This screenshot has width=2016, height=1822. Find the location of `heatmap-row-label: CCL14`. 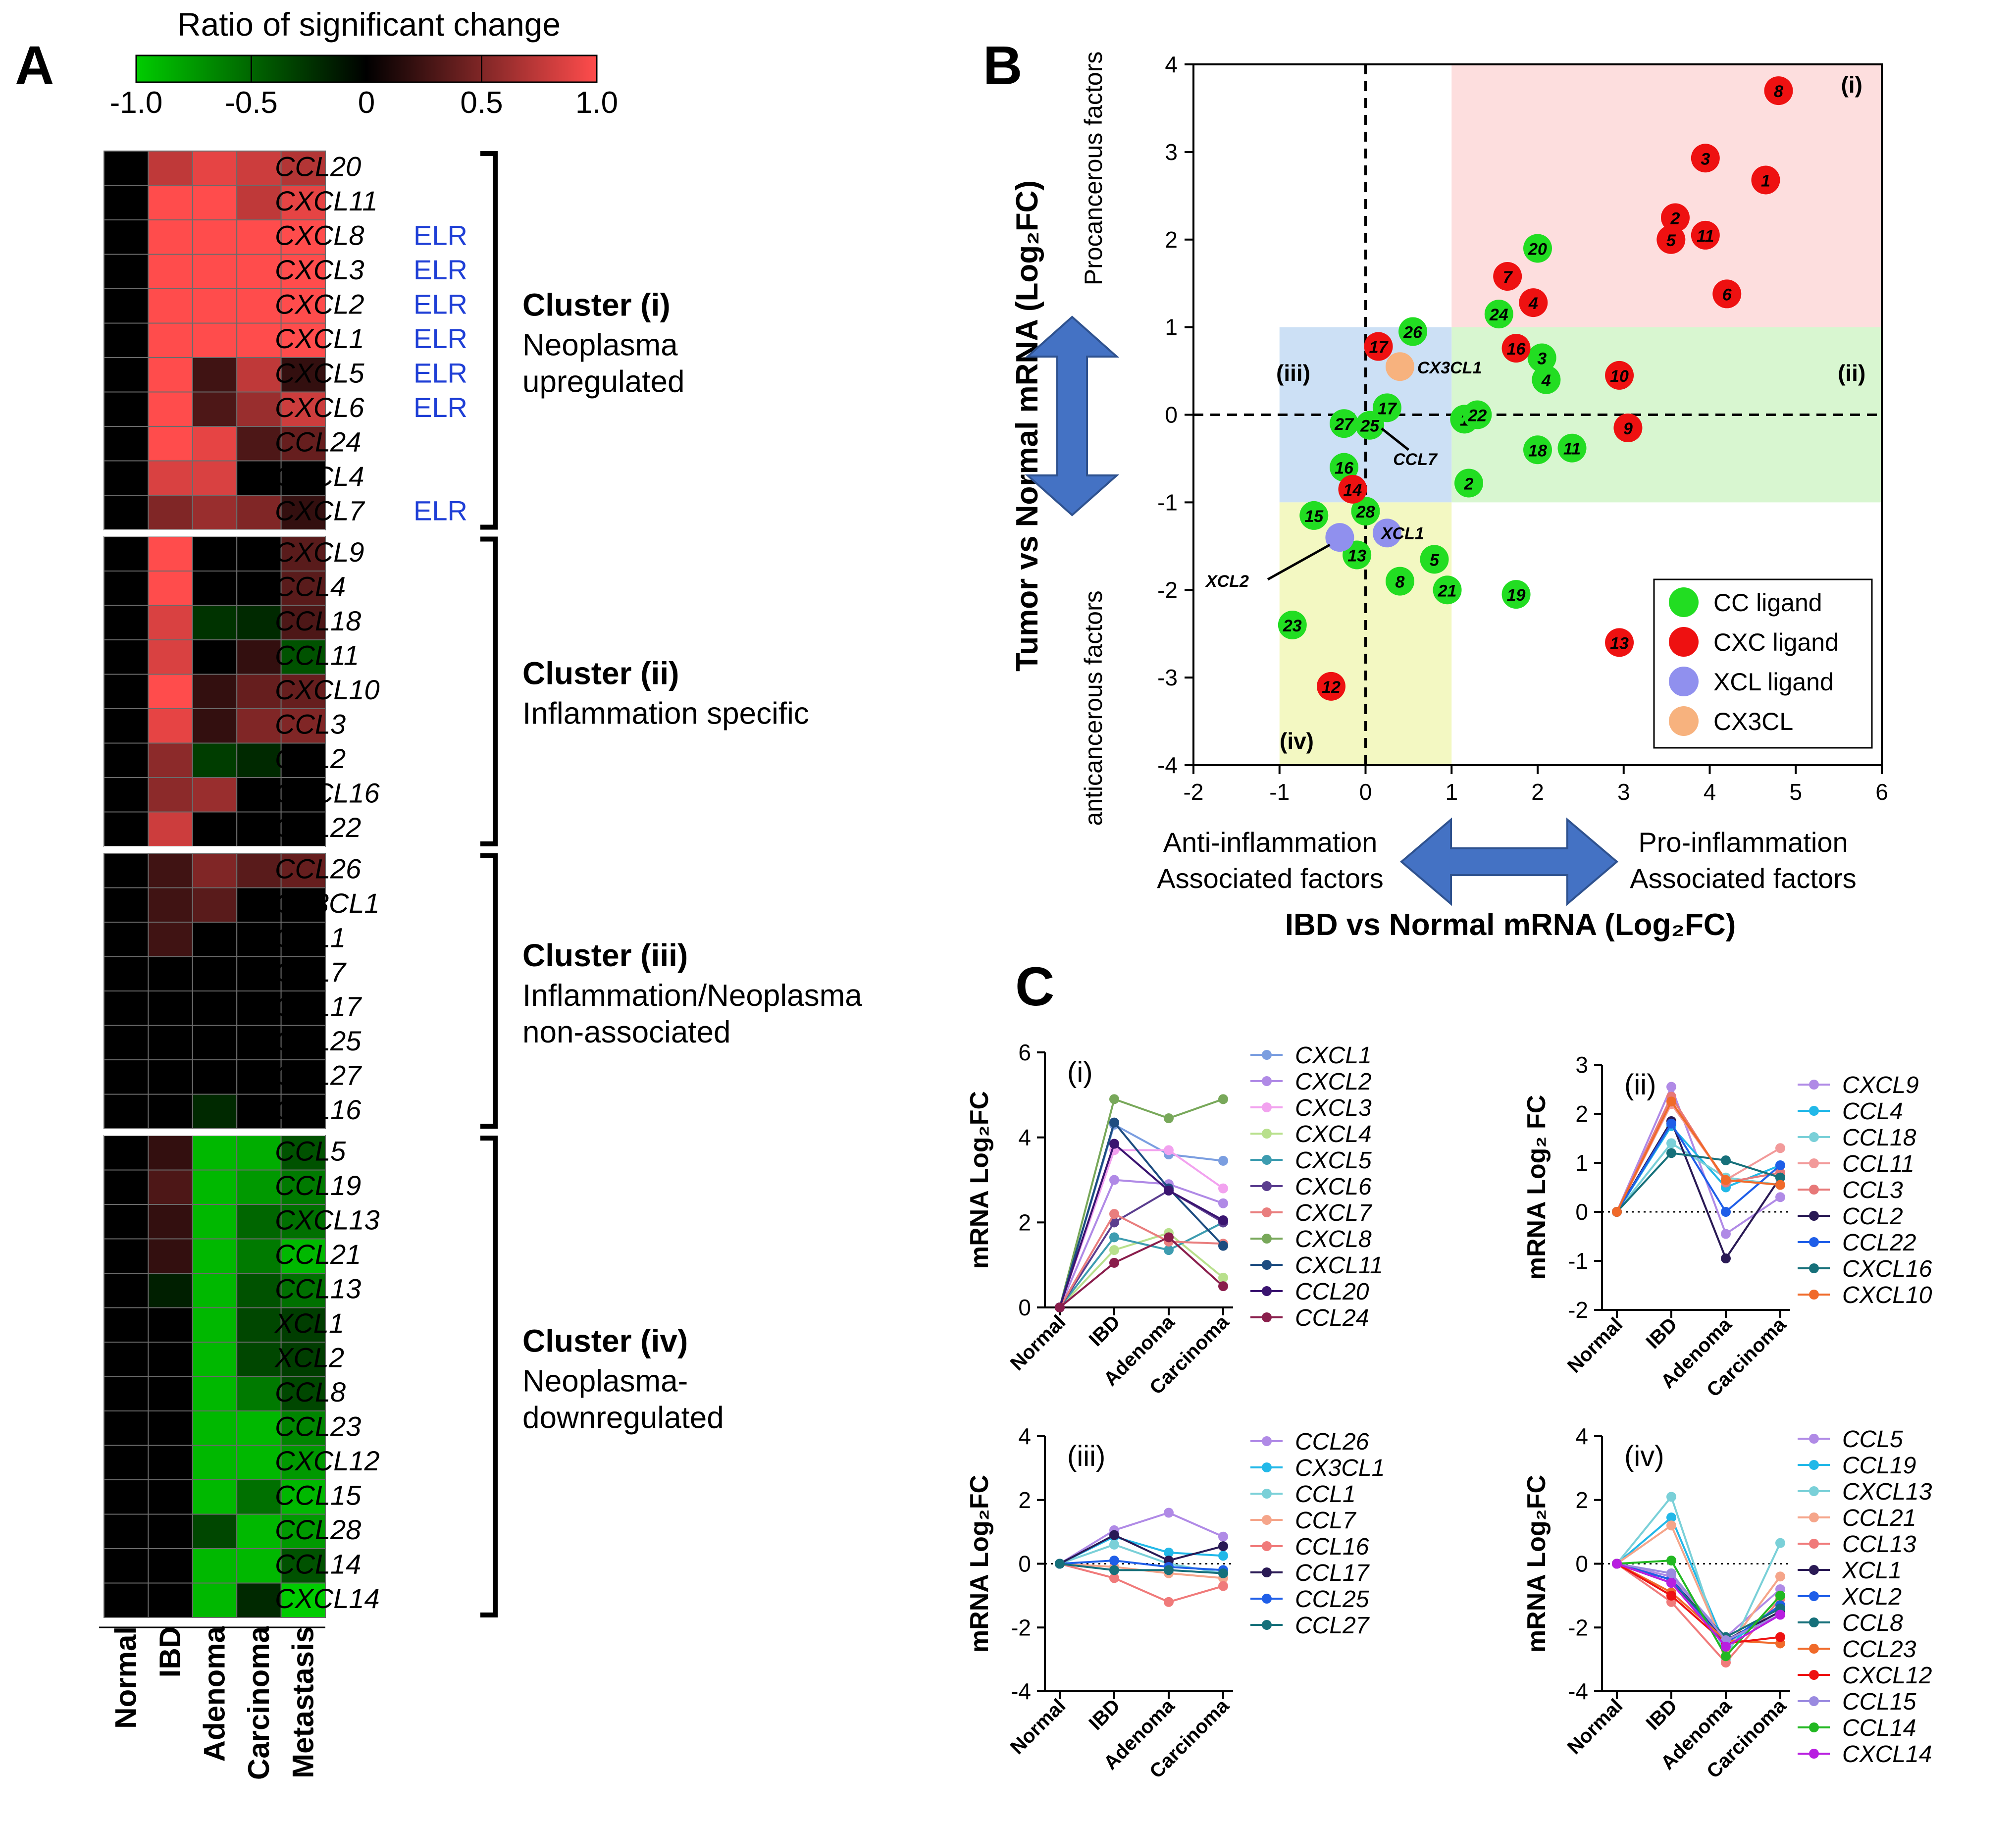

heatmap-row-label: CCL14 is located at coordinates (318, 1565).